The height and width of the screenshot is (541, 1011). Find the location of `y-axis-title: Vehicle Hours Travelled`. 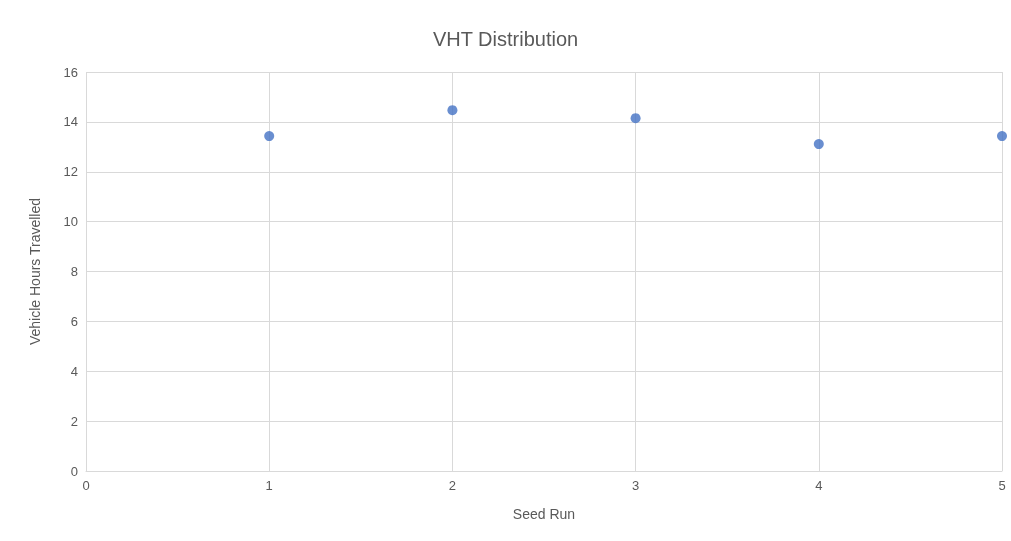

y-axis-title: Vehicle Hours Travelled is located at coordinates (35, 271).